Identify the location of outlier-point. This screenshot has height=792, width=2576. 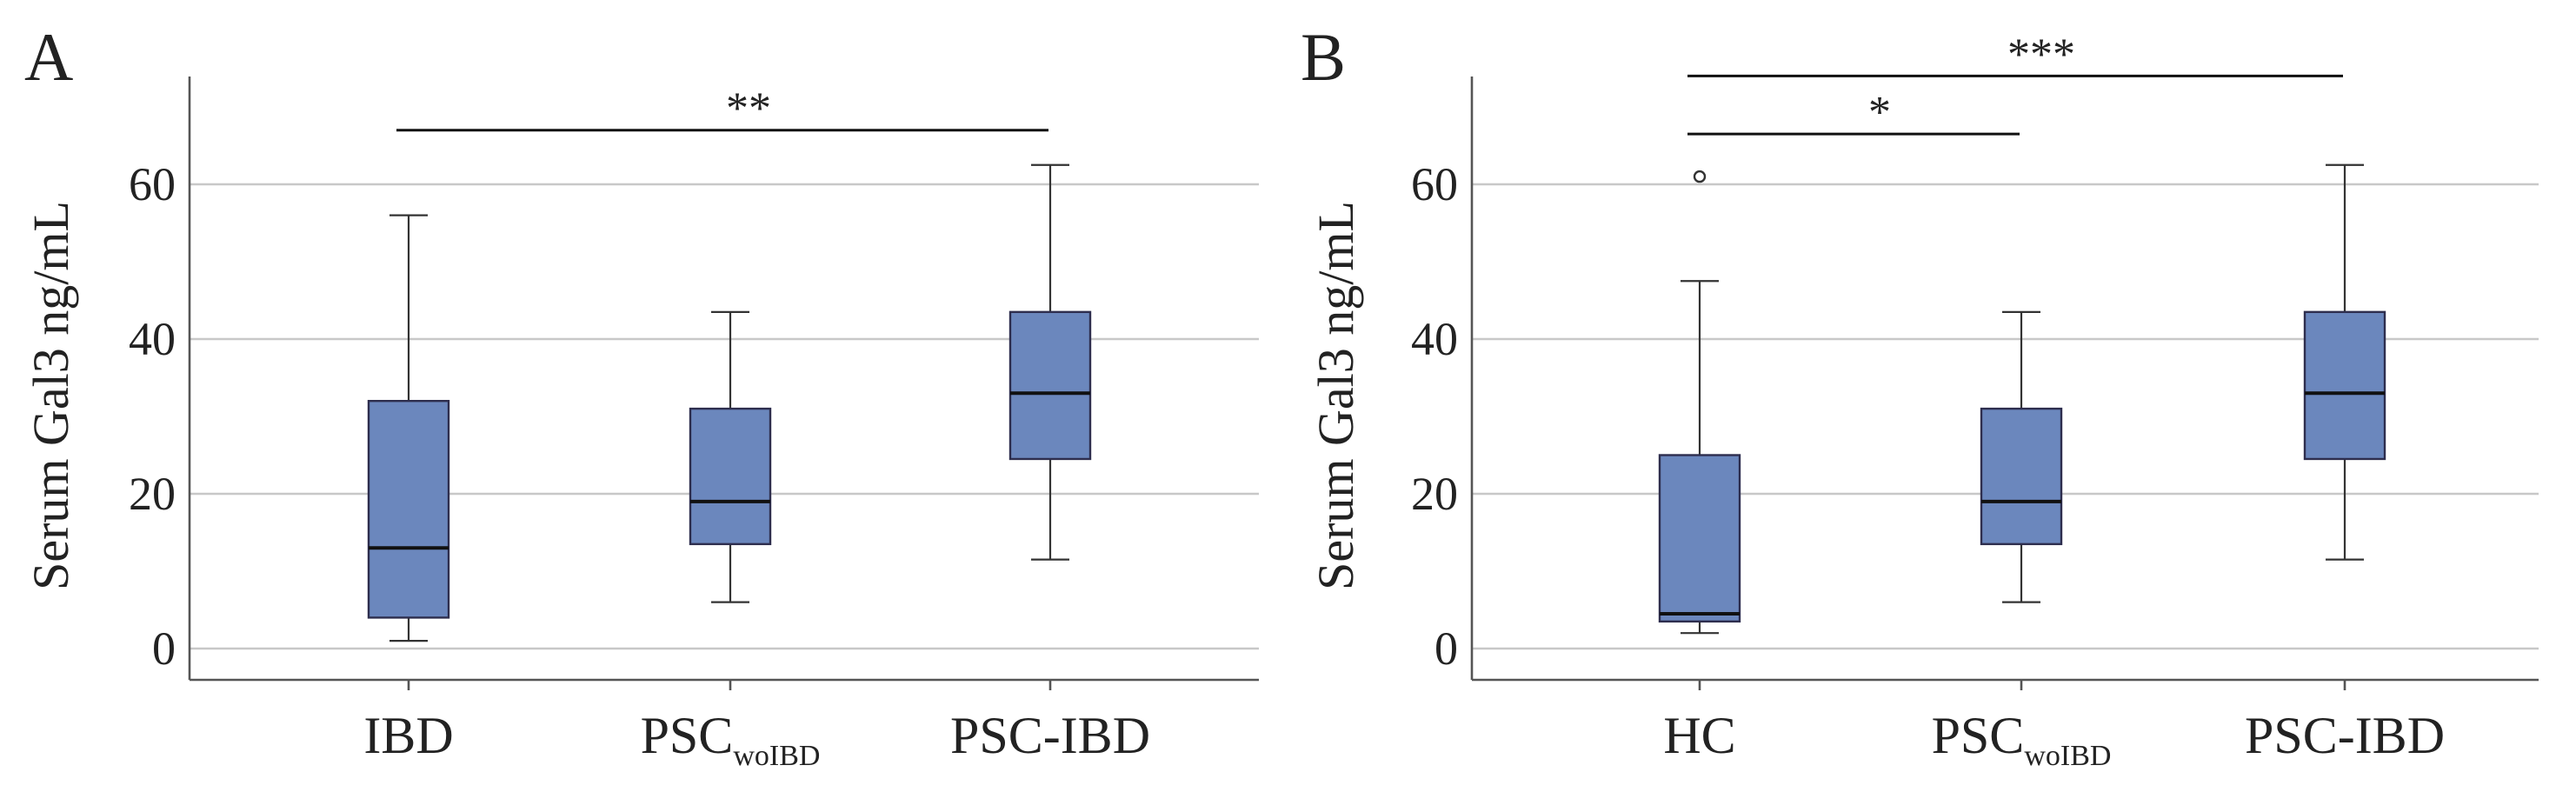
(1700, 177).